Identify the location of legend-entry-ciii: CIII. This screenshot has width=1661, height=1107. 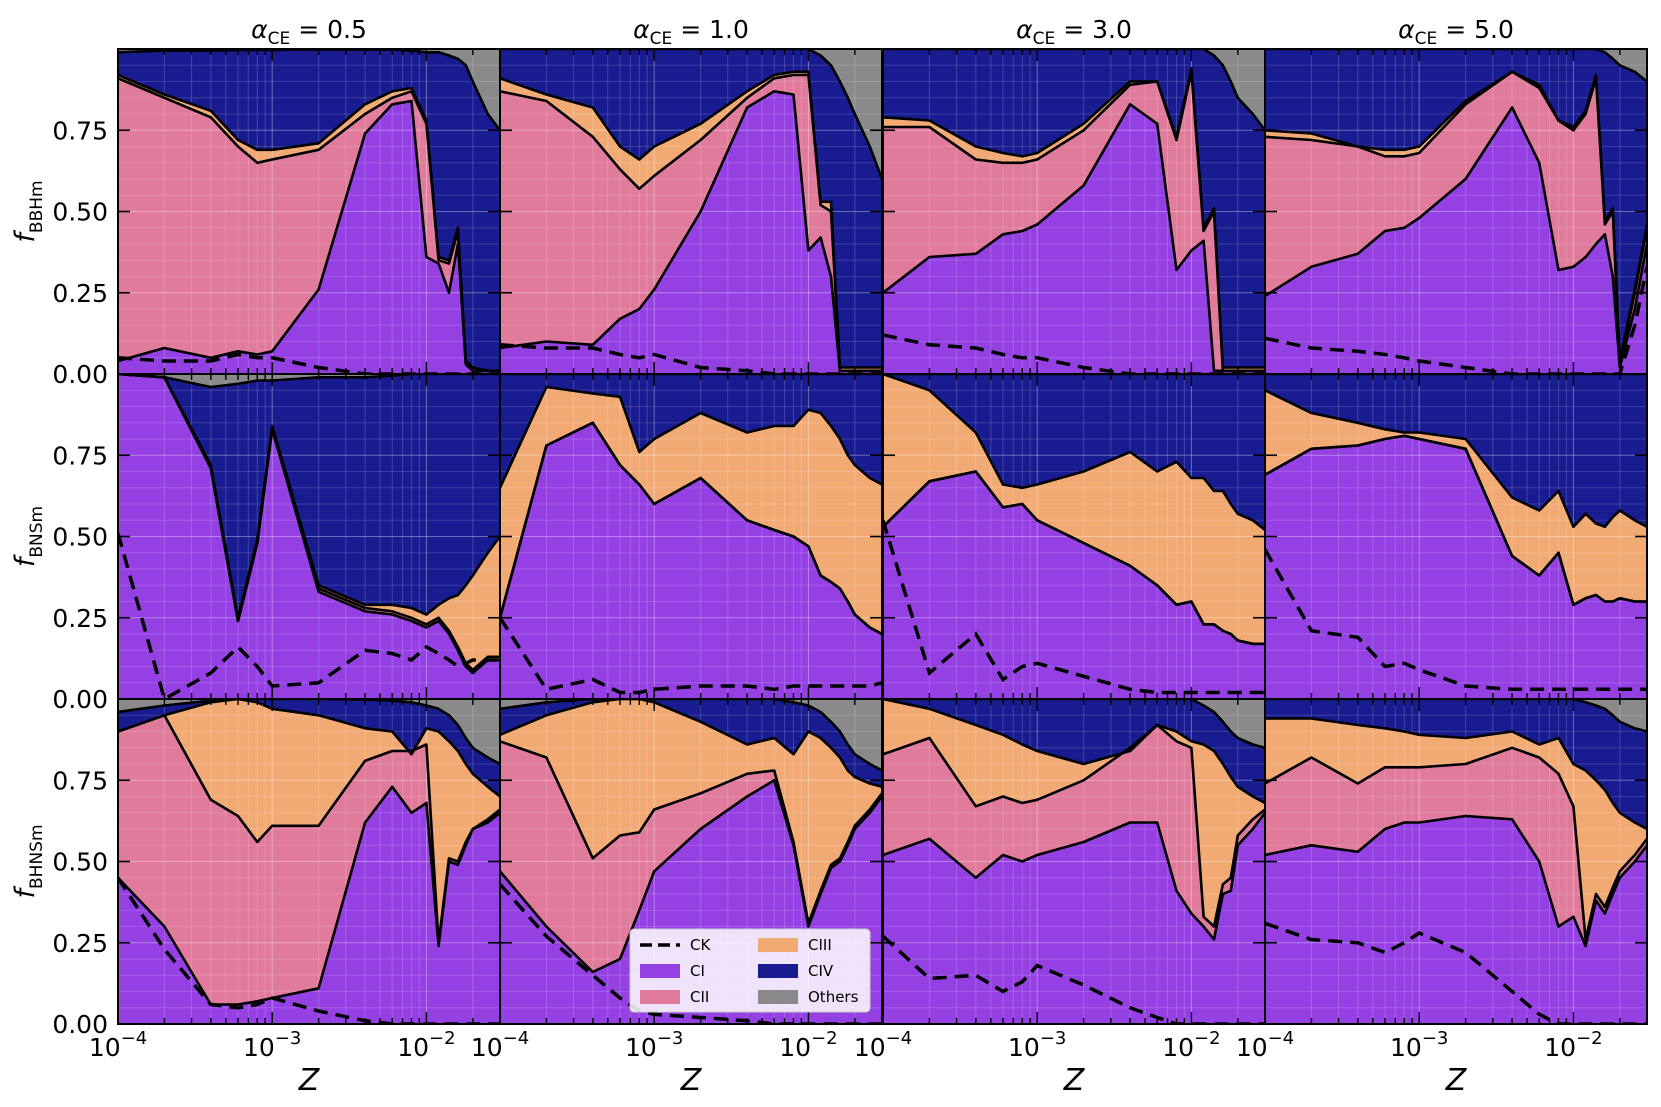
(795, 945).